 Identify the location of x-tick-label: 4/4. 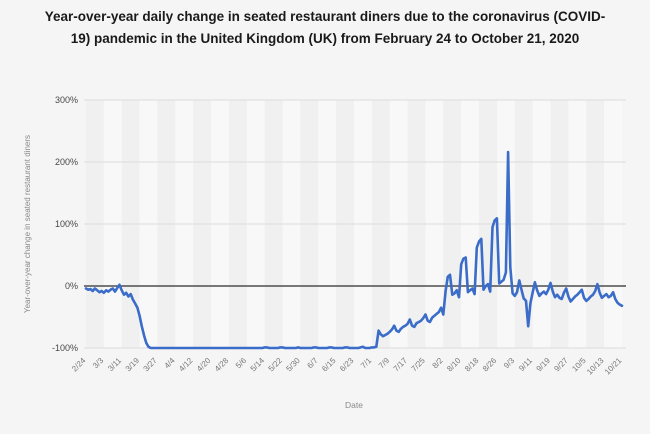
(170, 363).